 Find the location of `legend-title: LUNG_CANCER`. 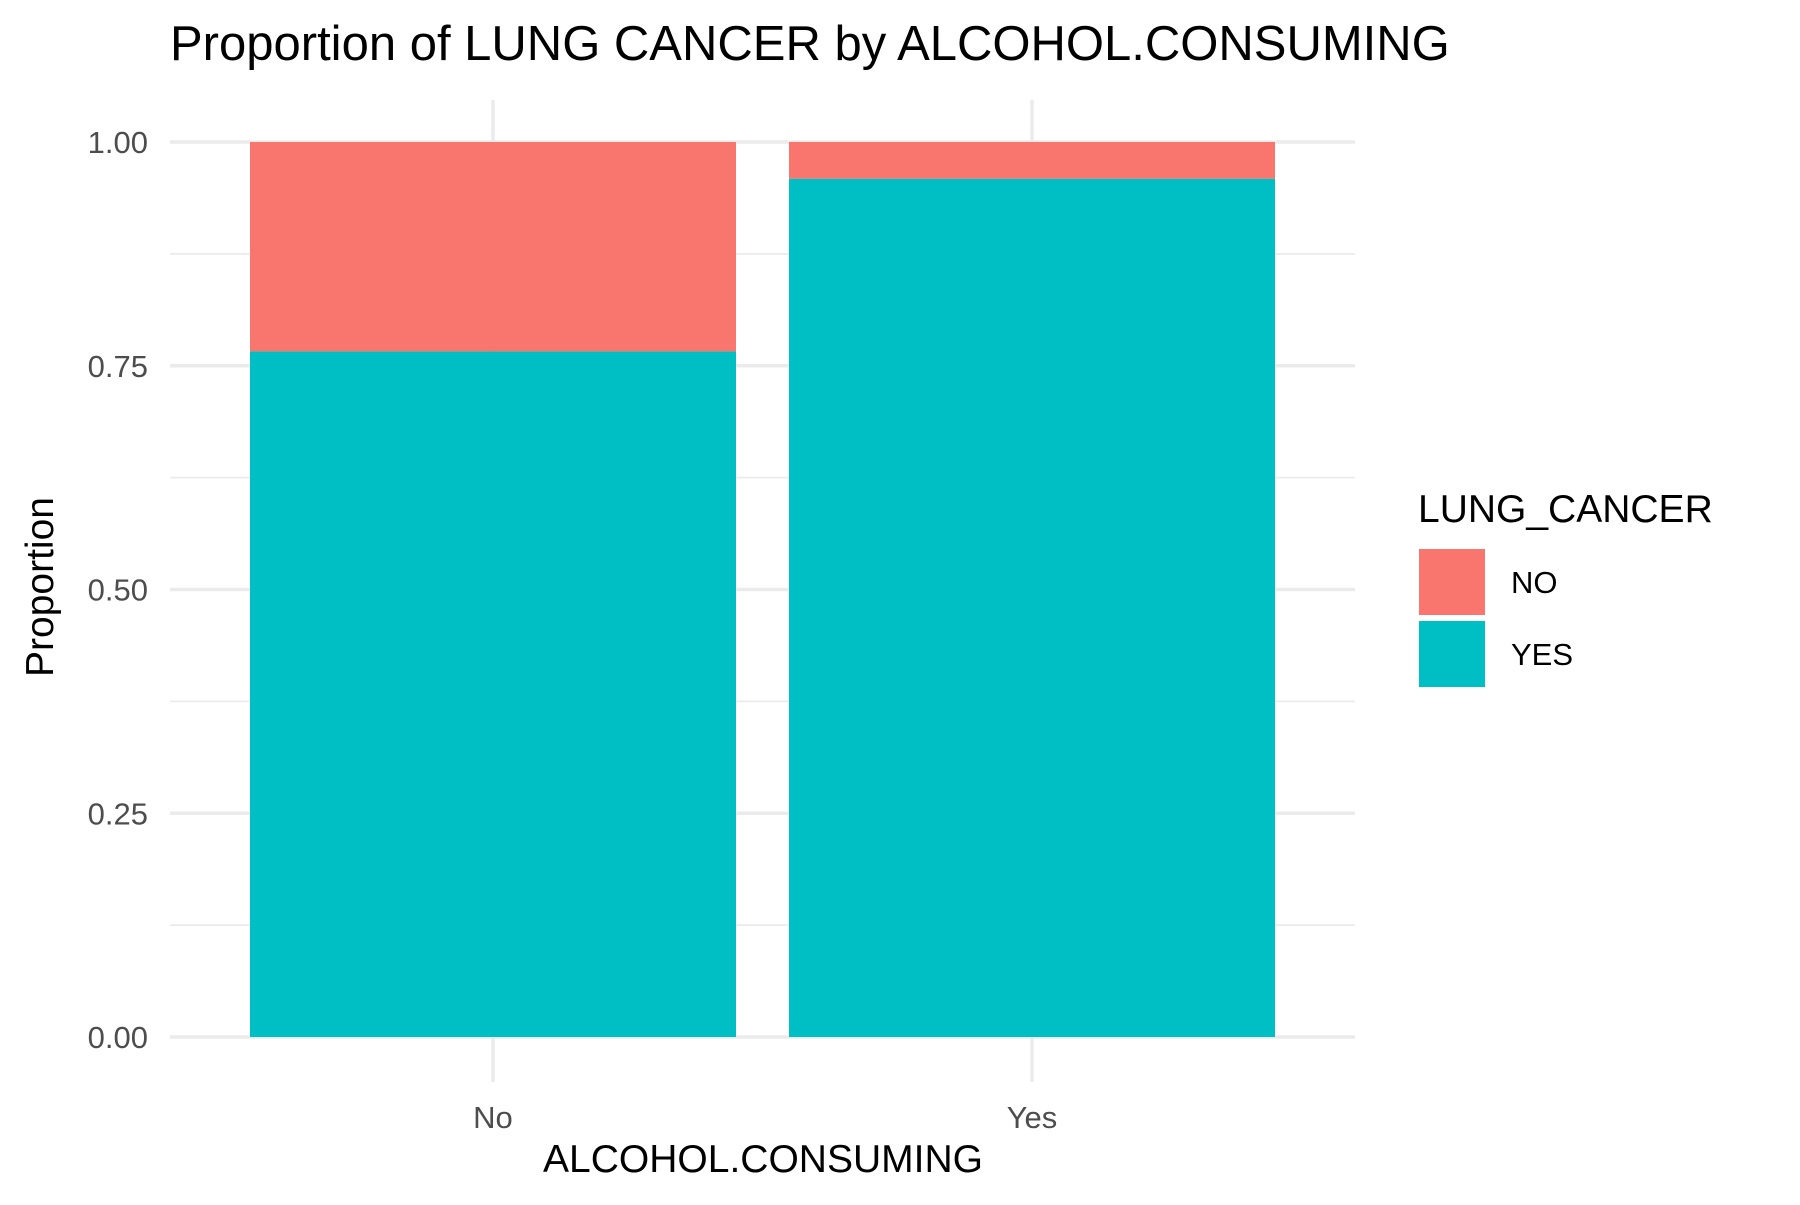

legend-title: LUNG_CANCER is located at coordinates (1565, 509).